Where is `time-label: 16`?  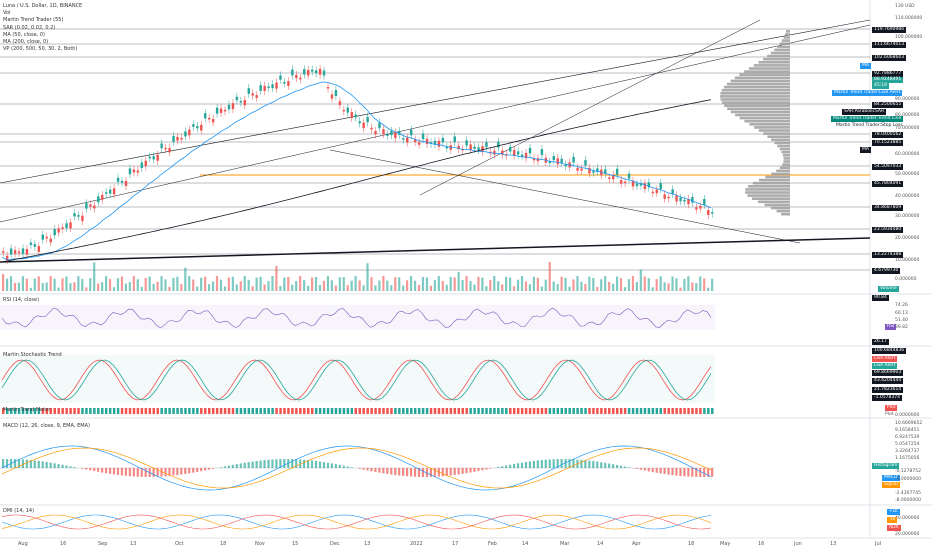
time-label: 16 is located at coordinates (63, 544).